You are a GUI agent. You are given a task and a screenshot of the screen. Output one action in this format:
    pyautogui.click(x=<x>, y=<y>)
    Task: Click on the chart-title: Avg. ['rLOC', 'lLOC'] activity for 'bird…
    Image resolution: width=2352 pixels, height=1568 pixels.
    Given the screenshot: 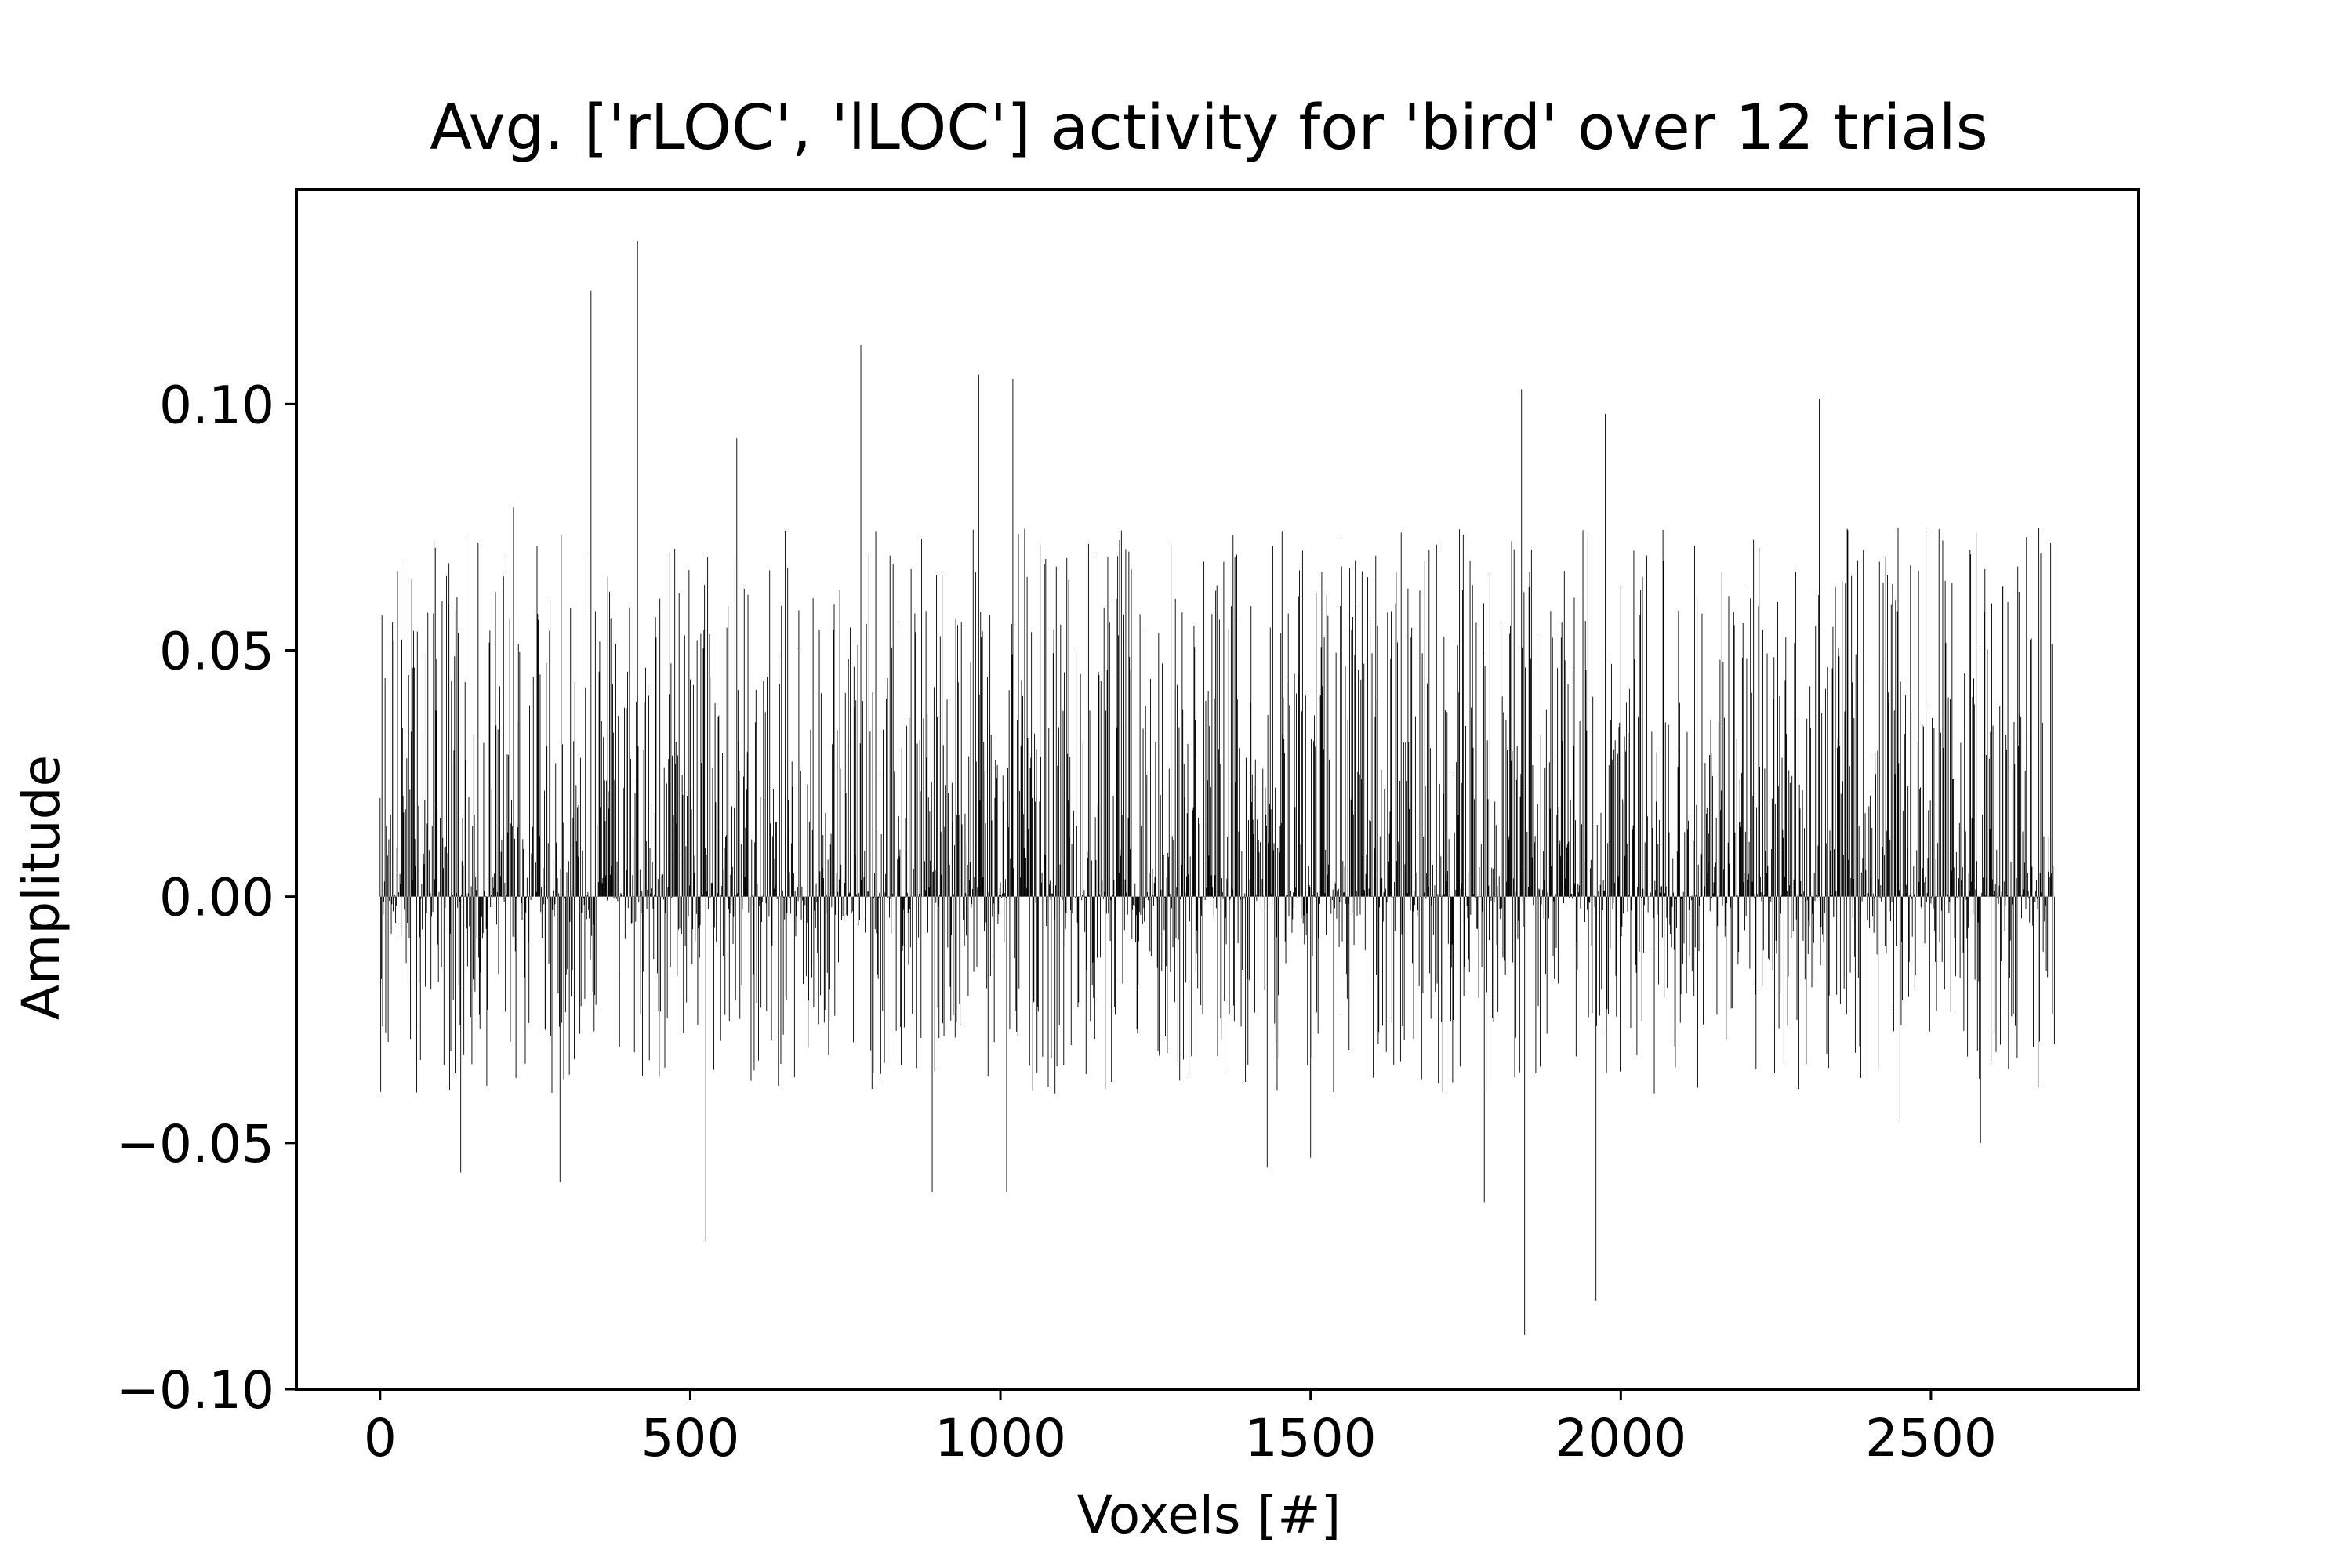 What is the action you would take?
    pyautogui.click(x=1209, y=128)
    